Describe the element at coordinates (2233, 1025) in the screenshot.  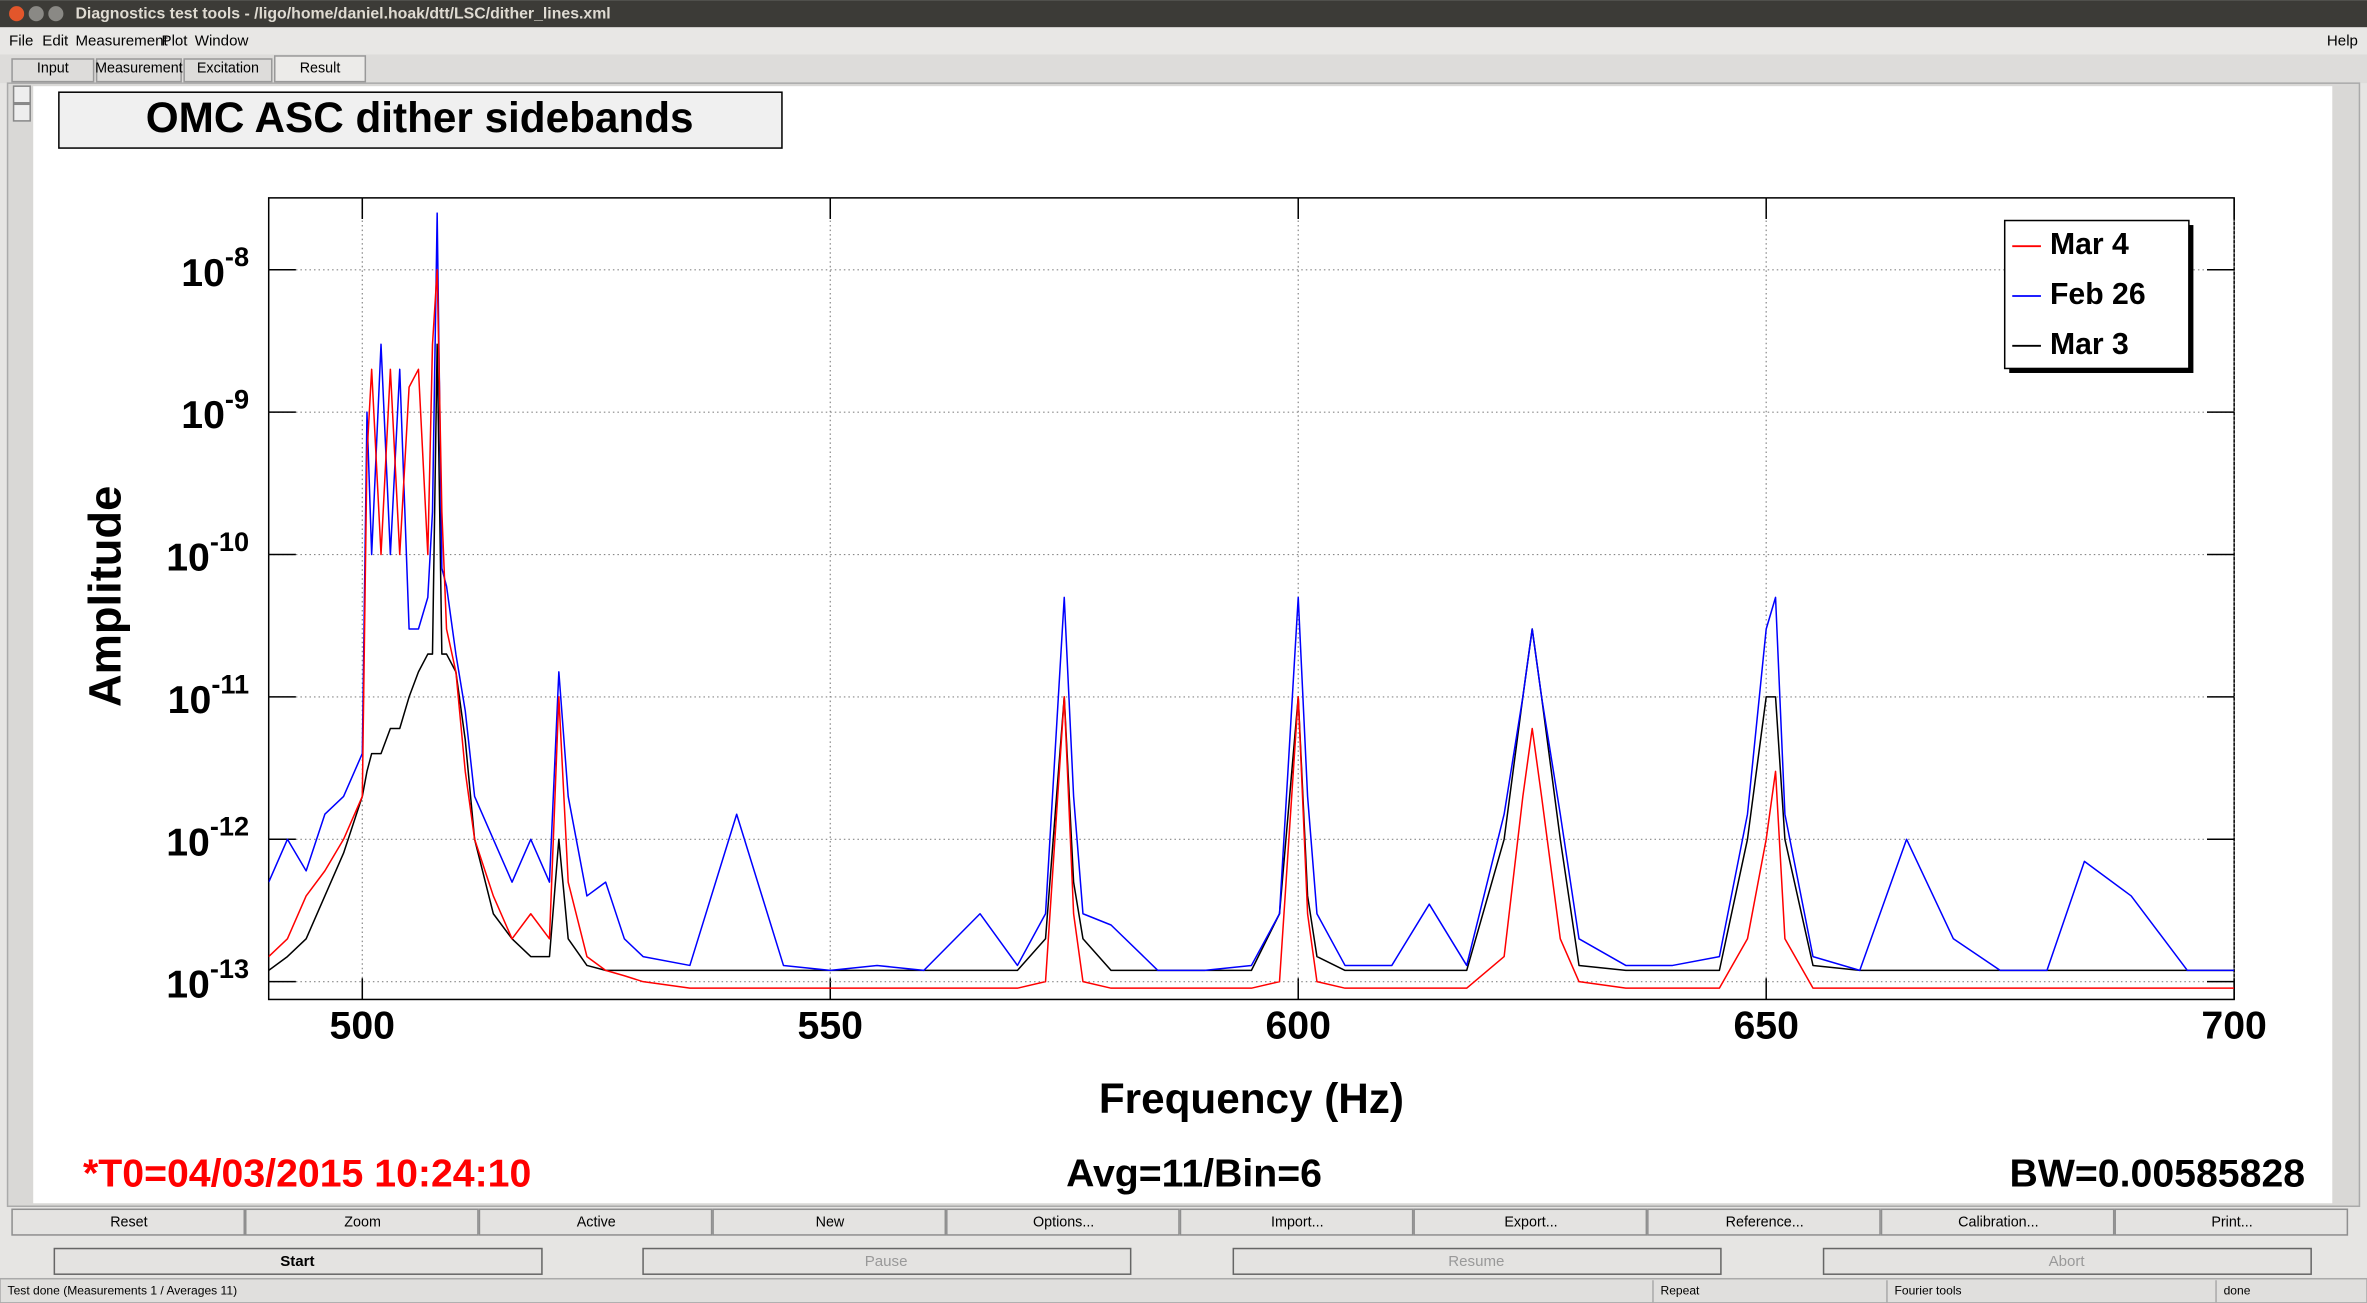
I see `x-tick-label: 700` at that location.